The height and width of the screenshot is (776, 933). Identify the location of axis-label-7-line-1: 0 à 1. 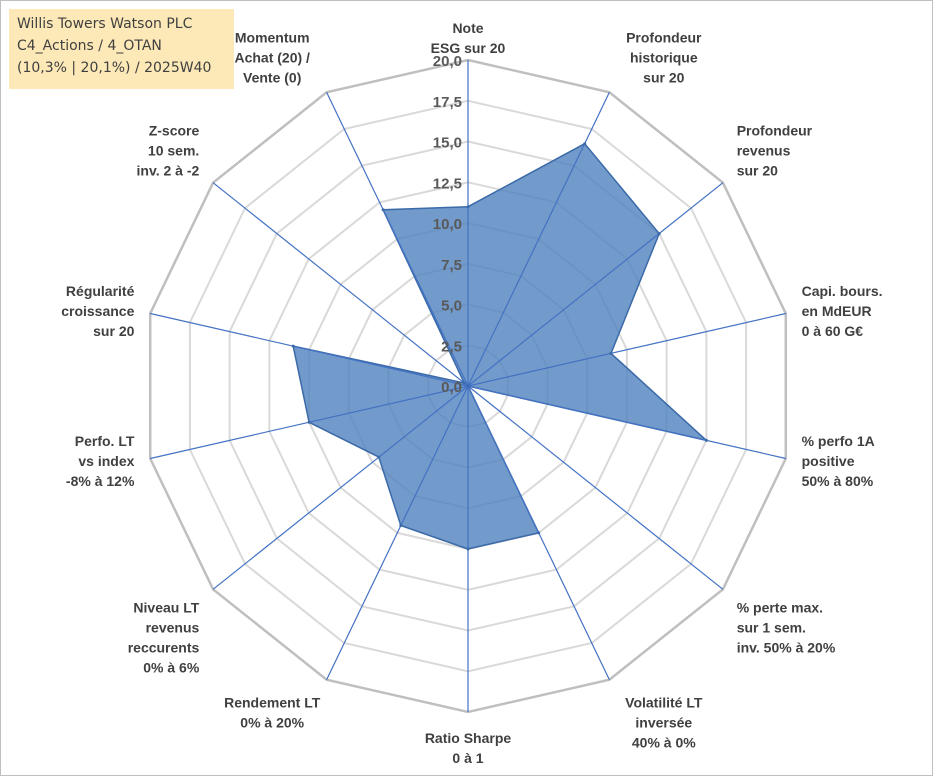
(467, 758).